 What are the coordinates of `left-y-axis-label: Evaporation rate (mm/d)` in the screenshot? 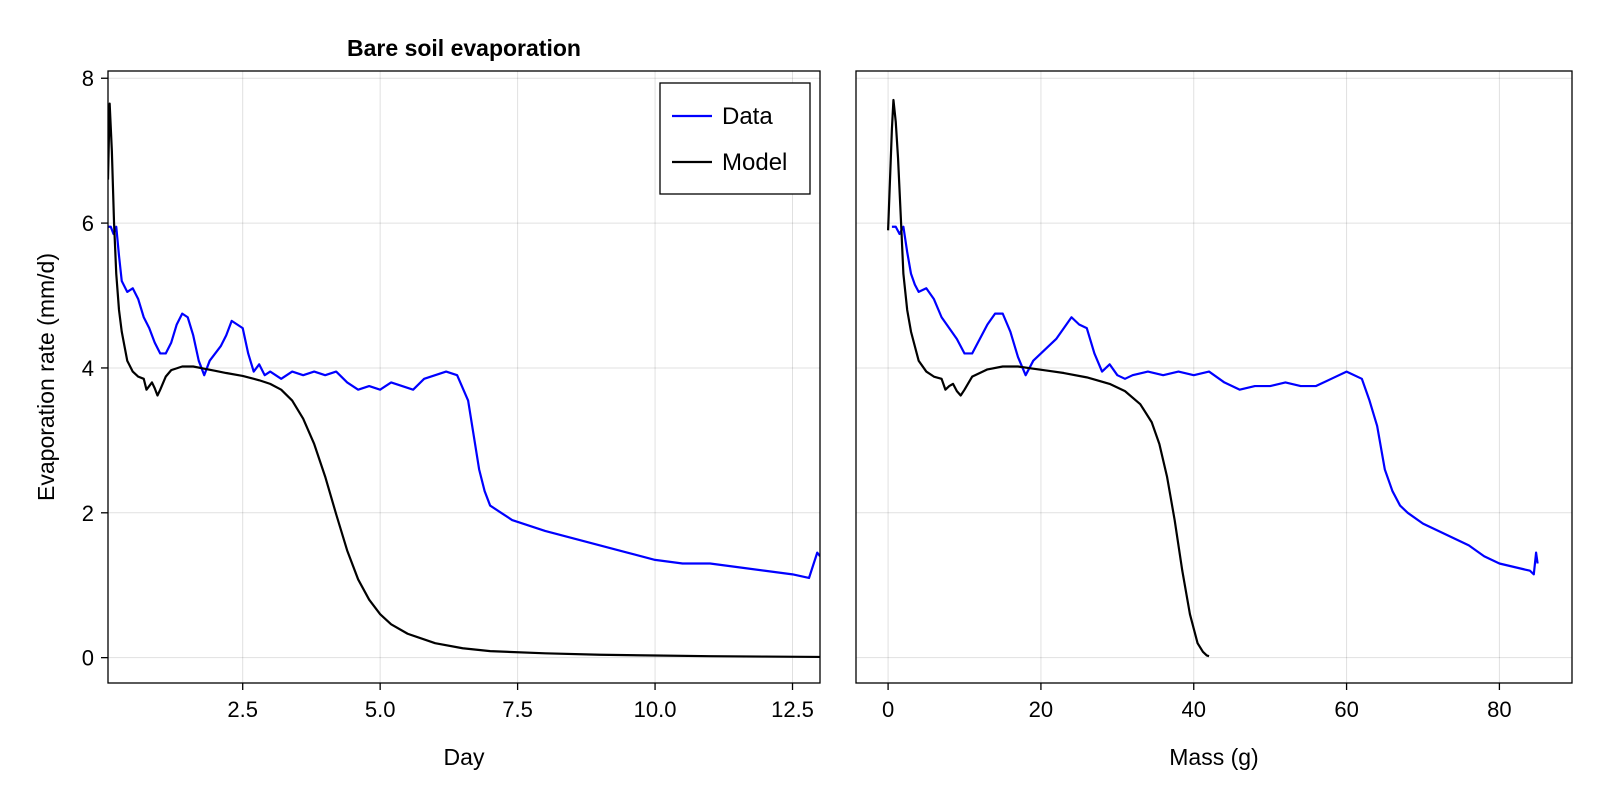 It's located at (46, 377).